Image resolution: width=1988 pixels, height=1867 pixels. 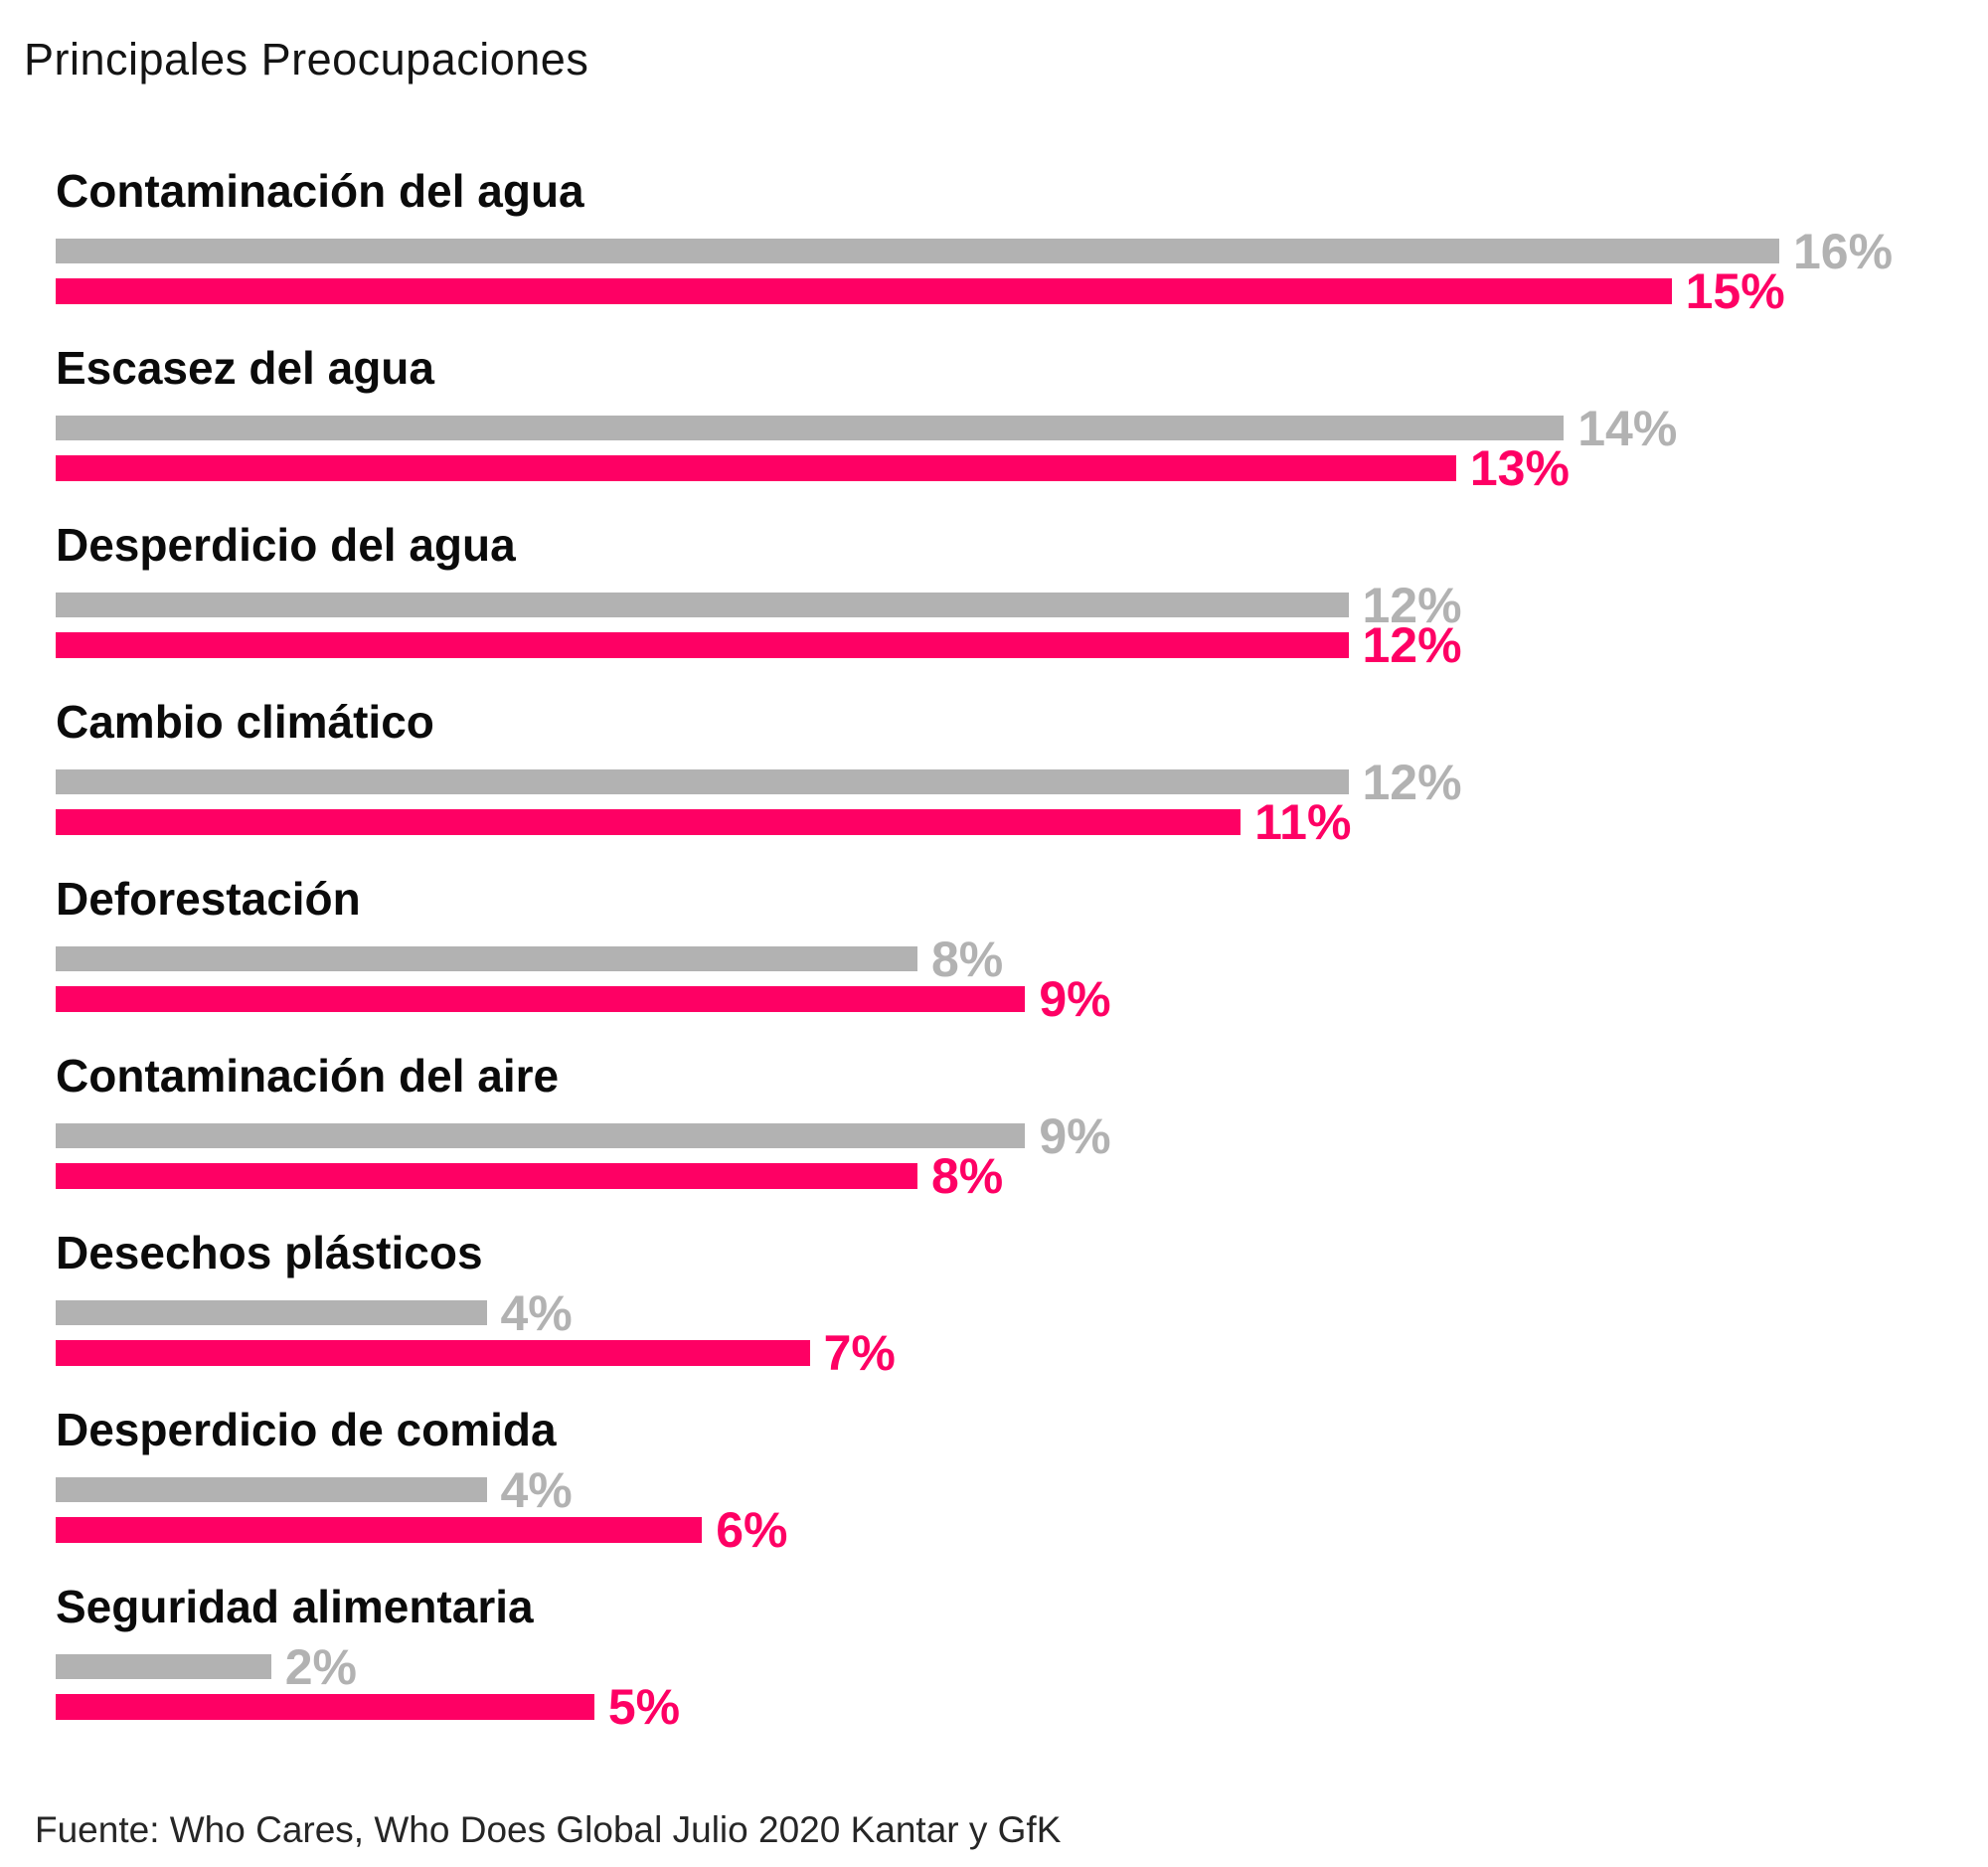 I want to click on category-row: Escasez del agua 14% 13%, so click(x=1015, y=432).